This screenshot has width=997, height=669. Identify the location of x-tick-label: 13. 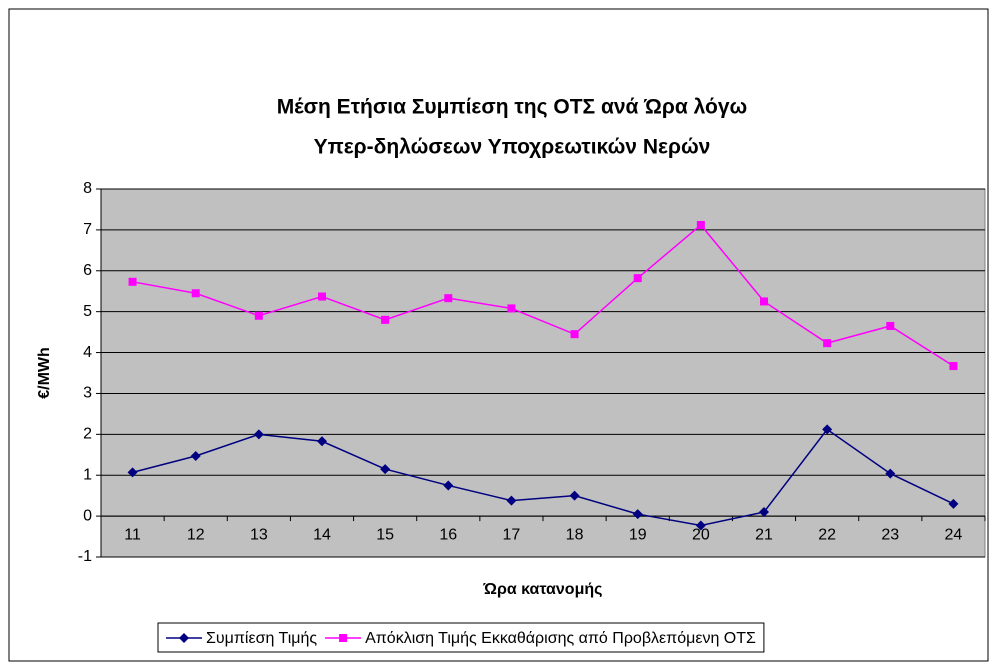
(259, 534).